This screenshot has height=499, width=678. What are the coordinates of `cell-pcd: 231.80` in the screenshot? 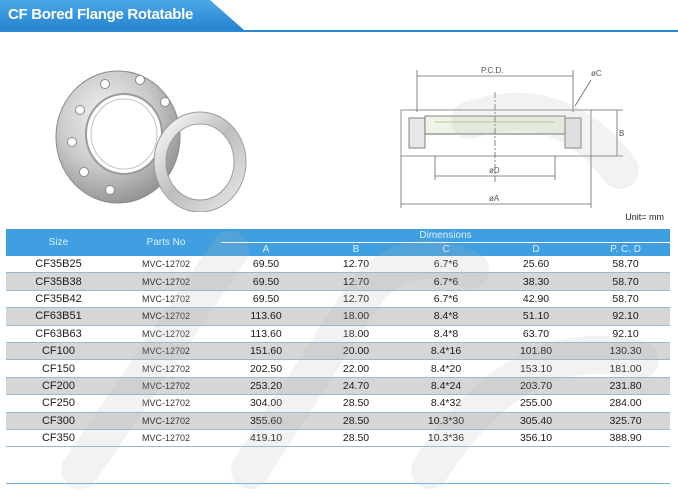 It's located at (626, 386).